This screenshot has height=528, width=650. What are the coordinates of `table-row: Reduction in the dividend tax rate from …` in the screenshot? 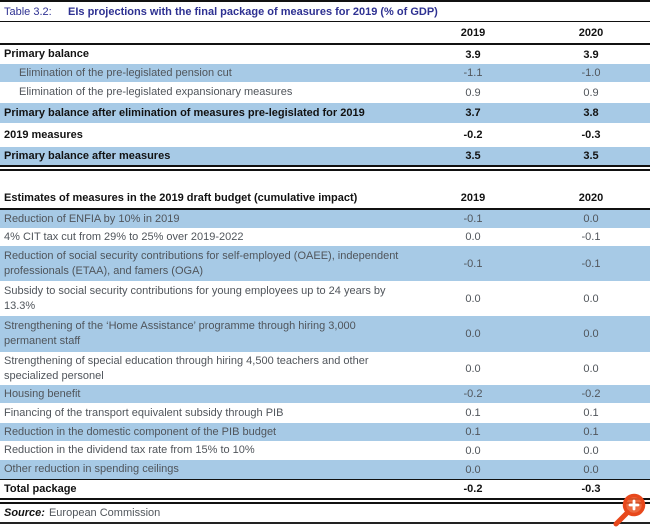 It's located at (325, 450).